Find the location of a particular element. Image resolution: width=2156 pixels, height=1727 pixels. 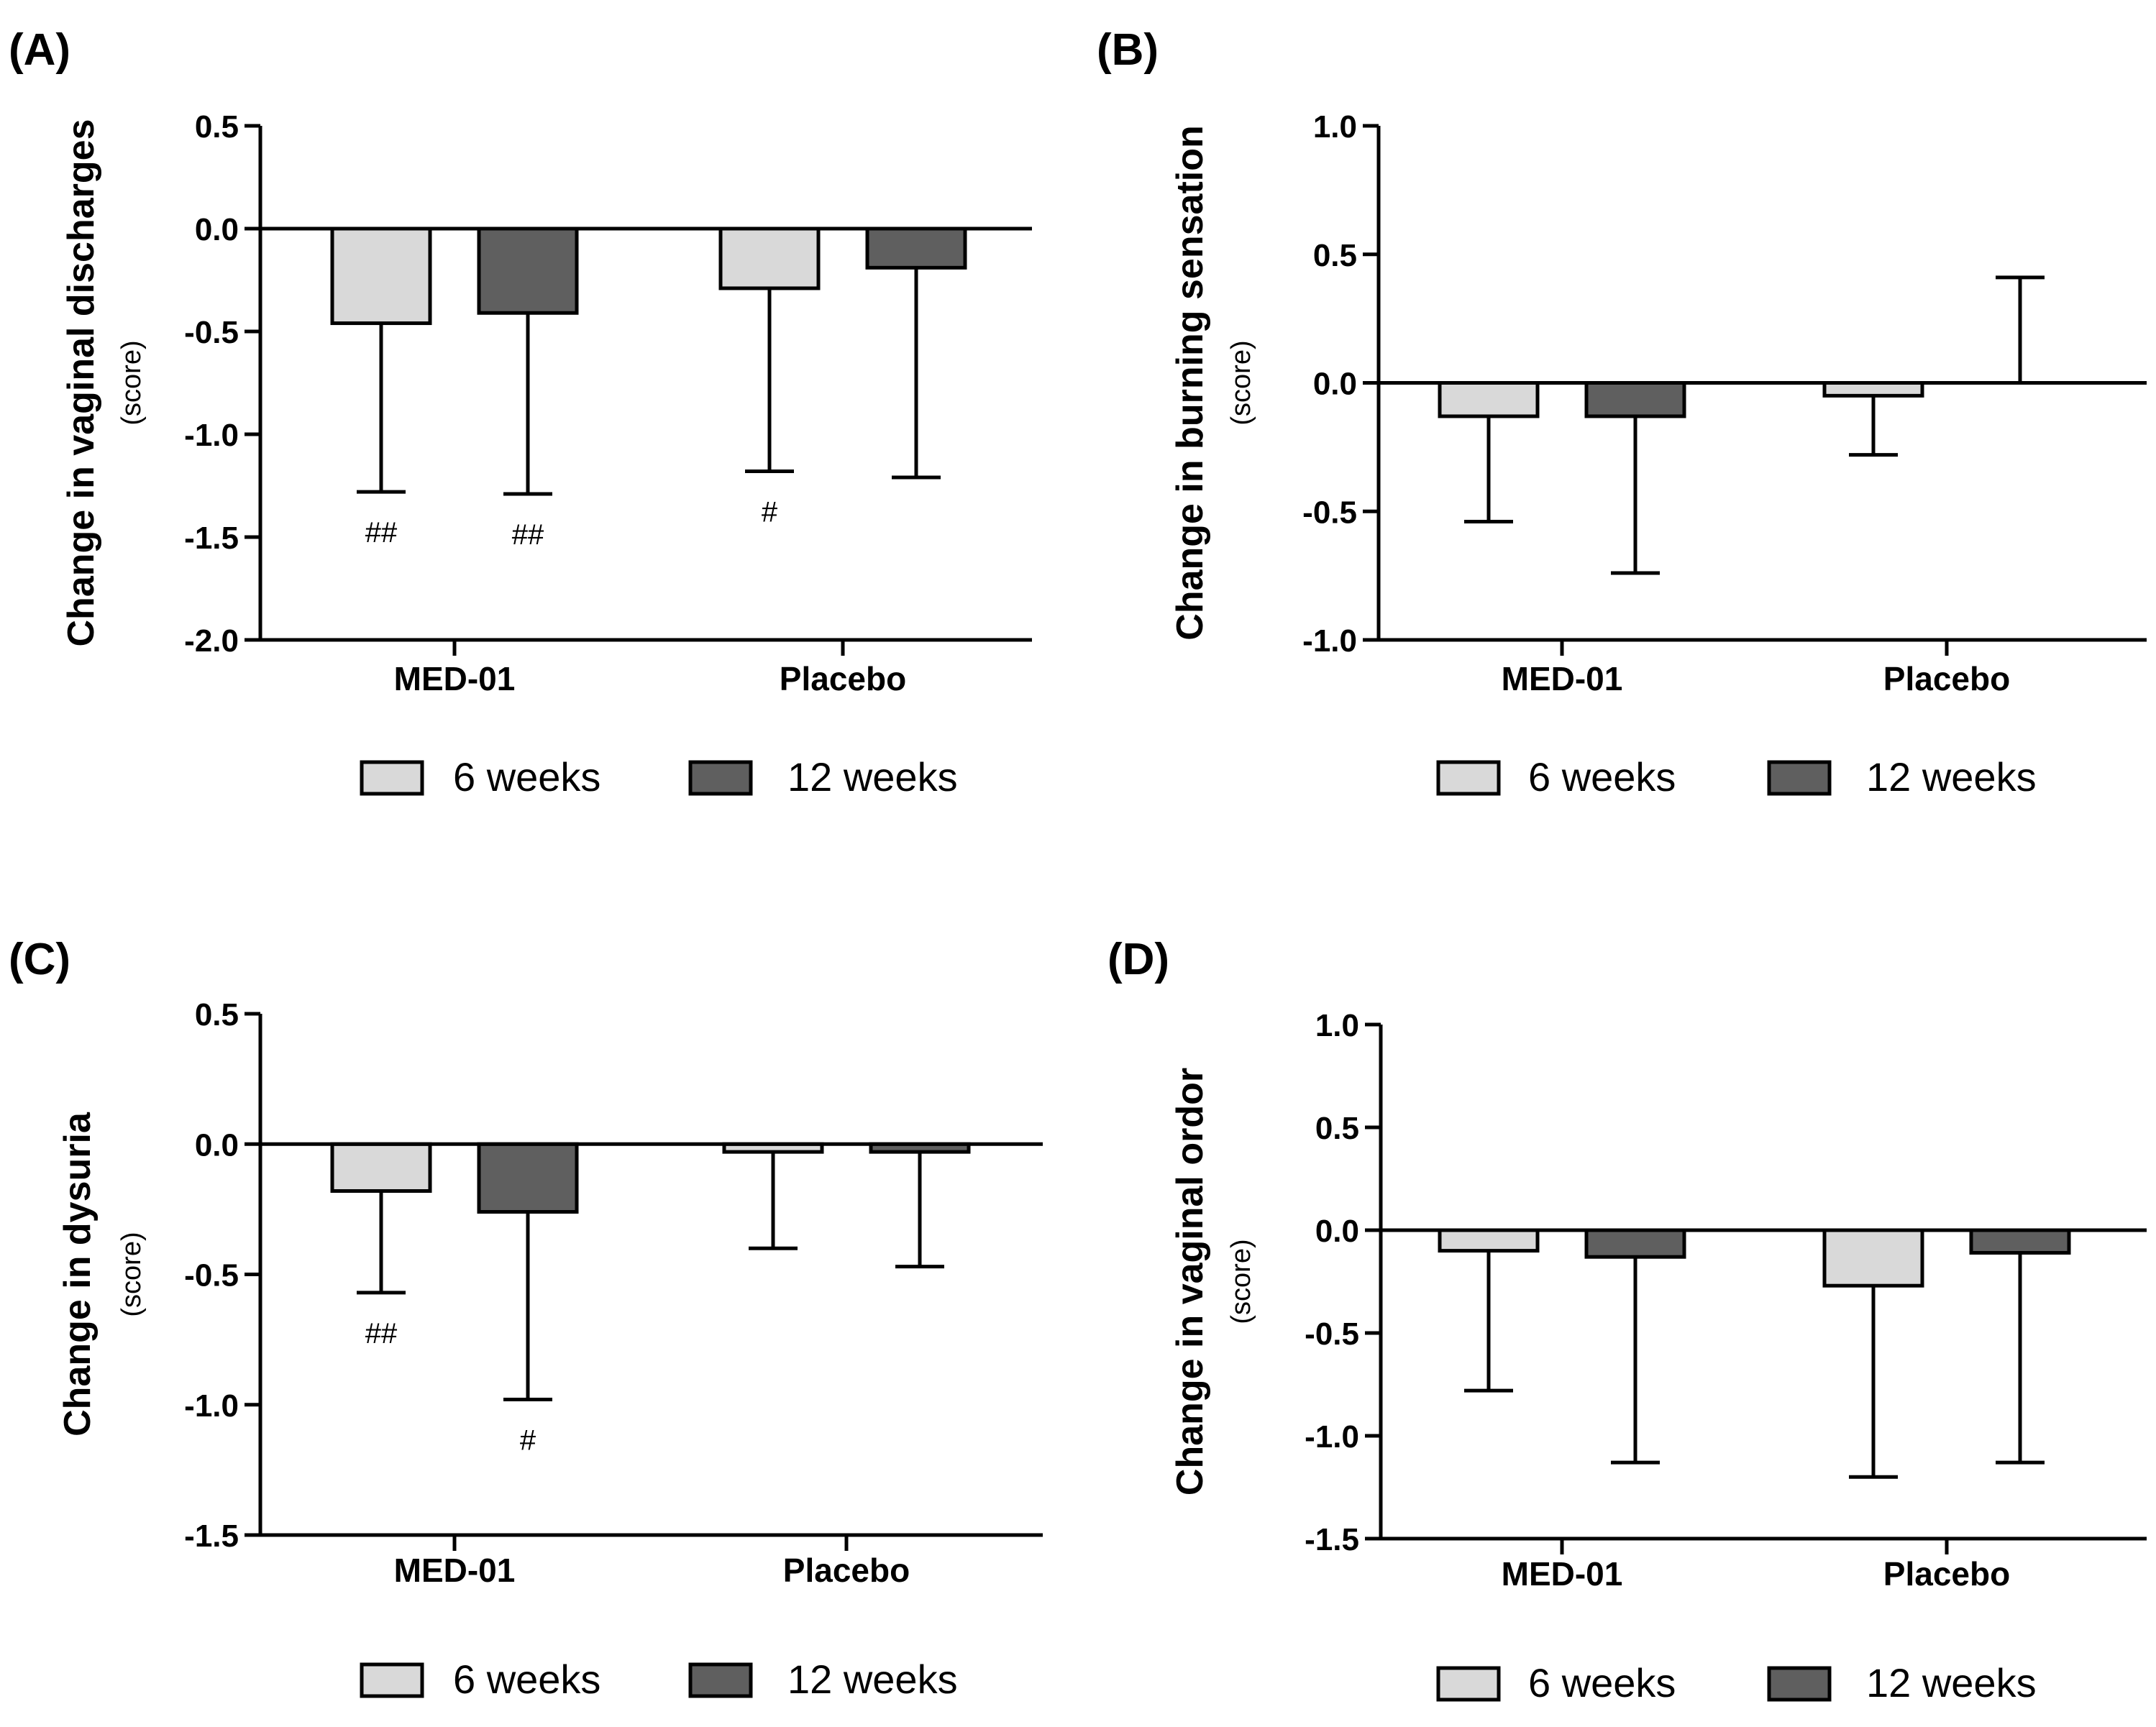

y-axis-label: Change in dysuria is located at coordinates (78, 1274).